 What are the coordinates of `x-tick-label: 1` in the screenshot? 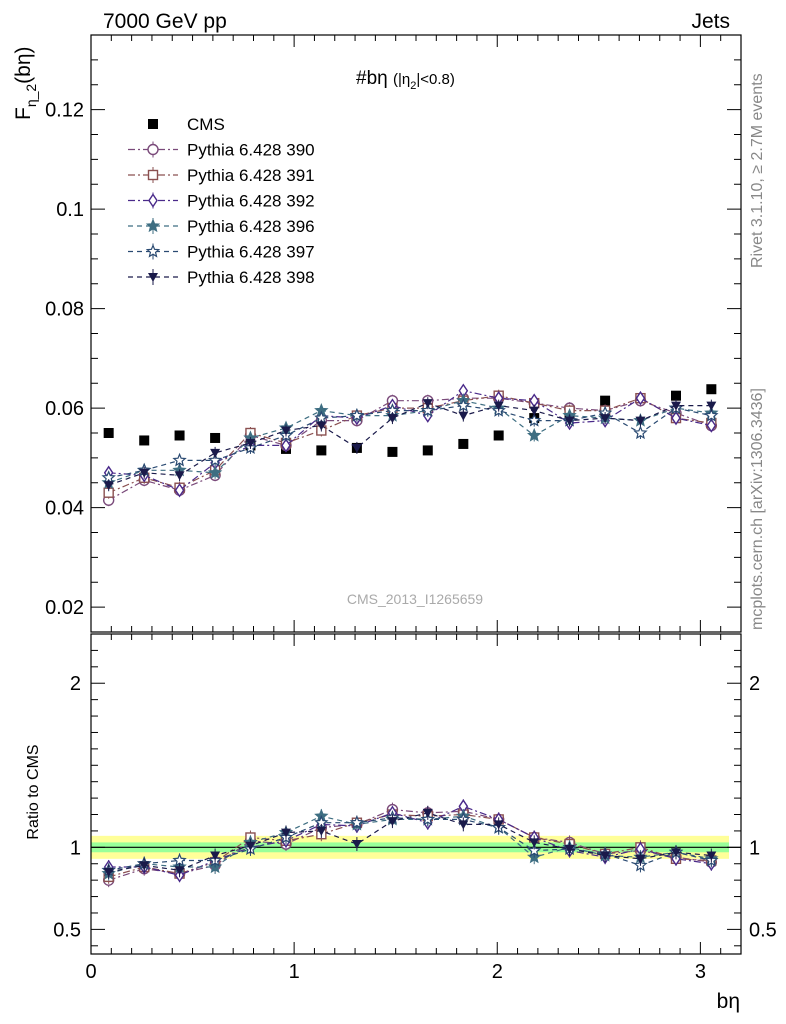 It's located at (294, 972).